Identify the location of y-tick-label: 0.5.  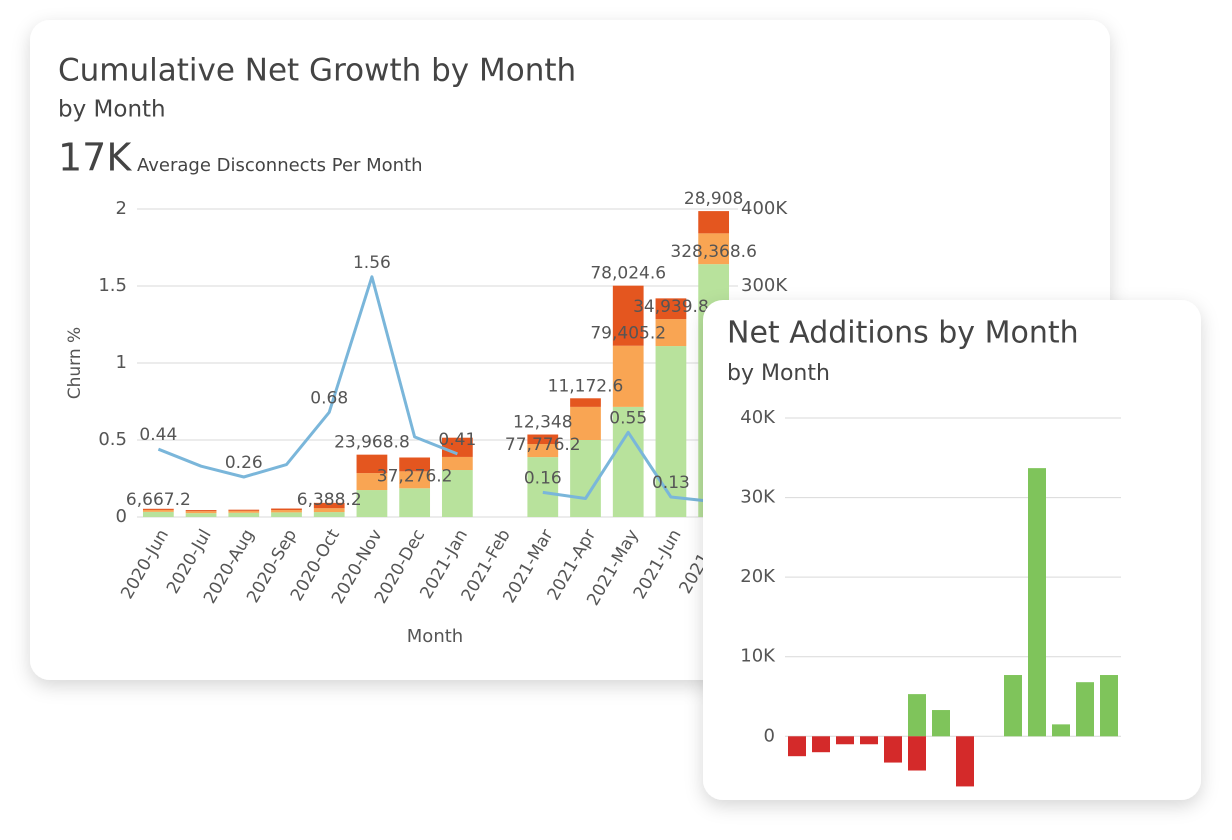
(112, 439).